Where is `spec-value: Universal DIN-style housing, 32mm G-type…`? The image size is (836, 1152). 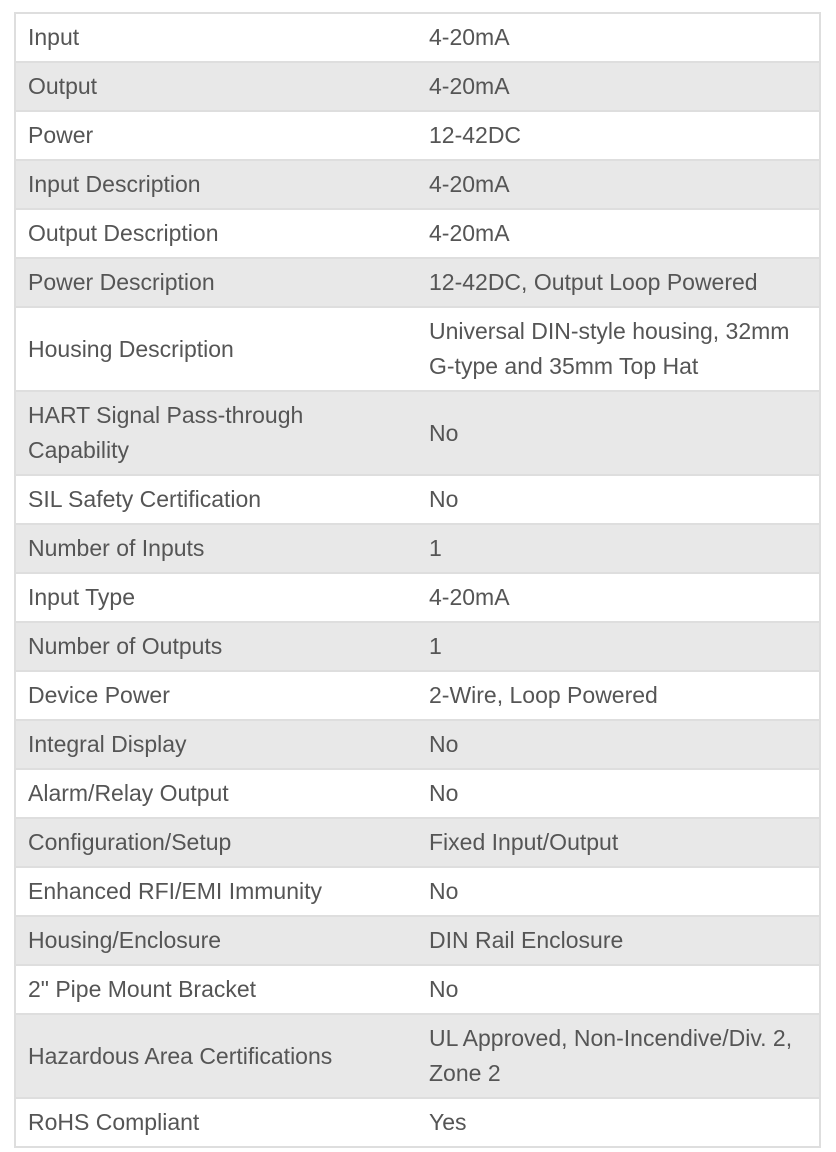 spec-value: Universal DIN-style housing, 32mm G-type… is located at coordinates (618, 349).